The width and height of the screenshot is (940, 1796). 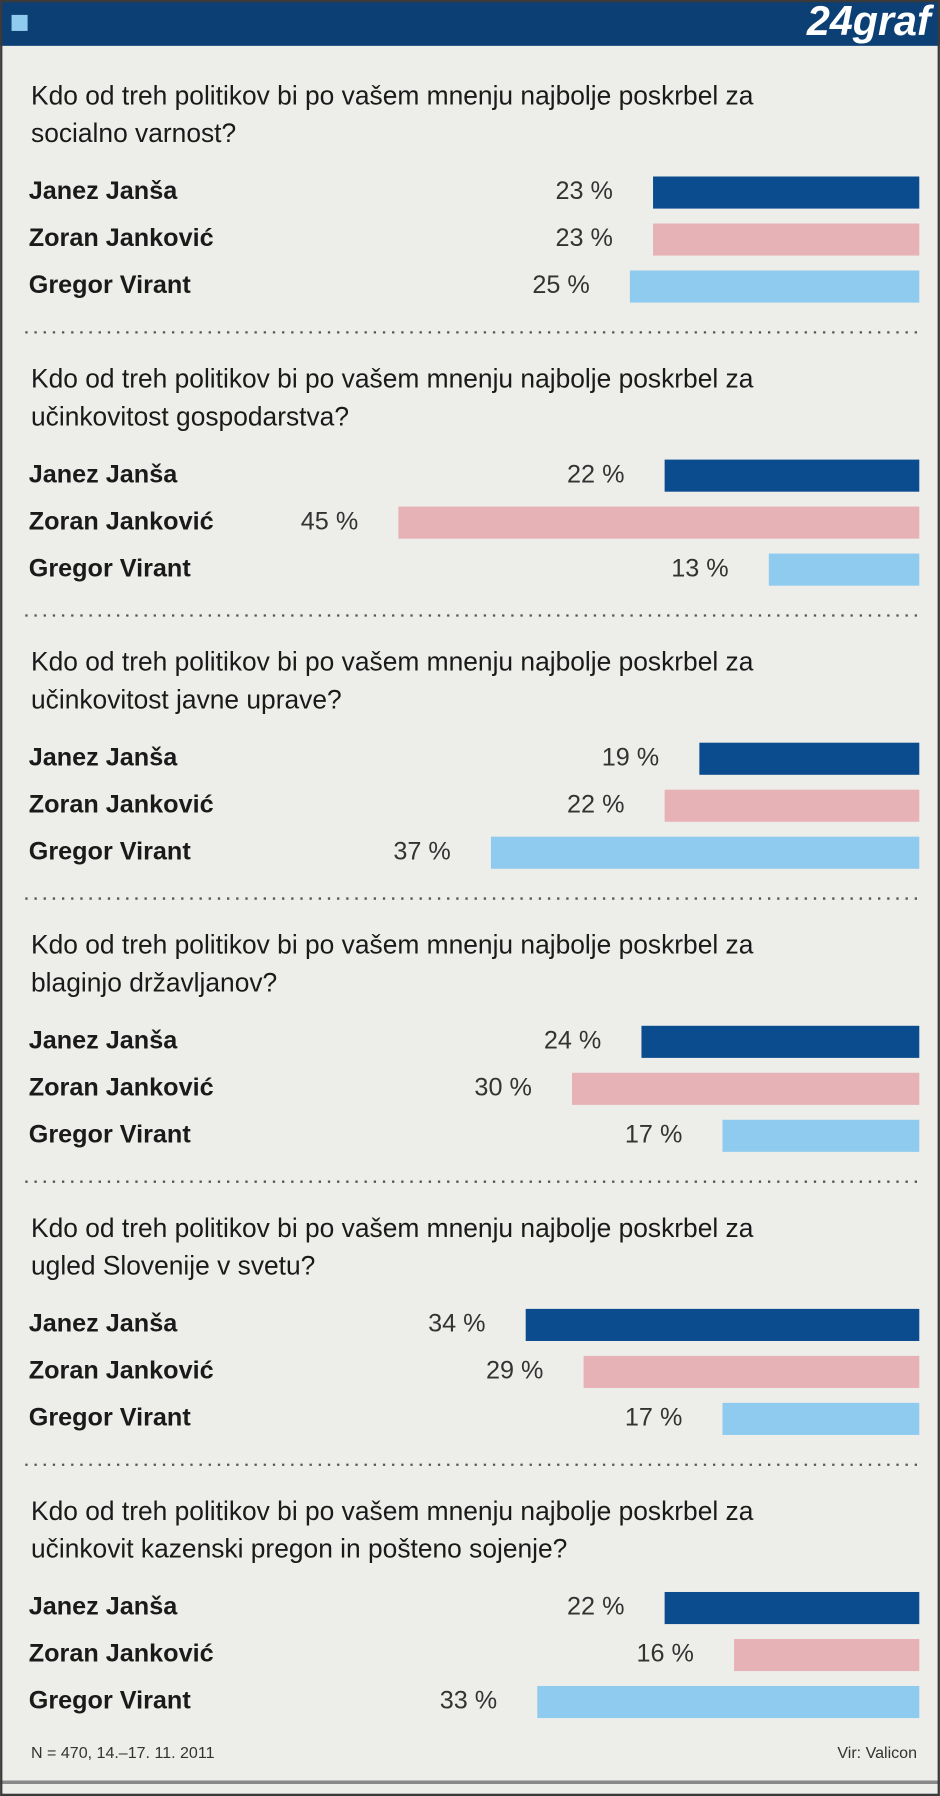 What do you see at coordinates (329, 521) in the screenshot?
I see `value-label: 45 %` at bounding box center [329, 521].